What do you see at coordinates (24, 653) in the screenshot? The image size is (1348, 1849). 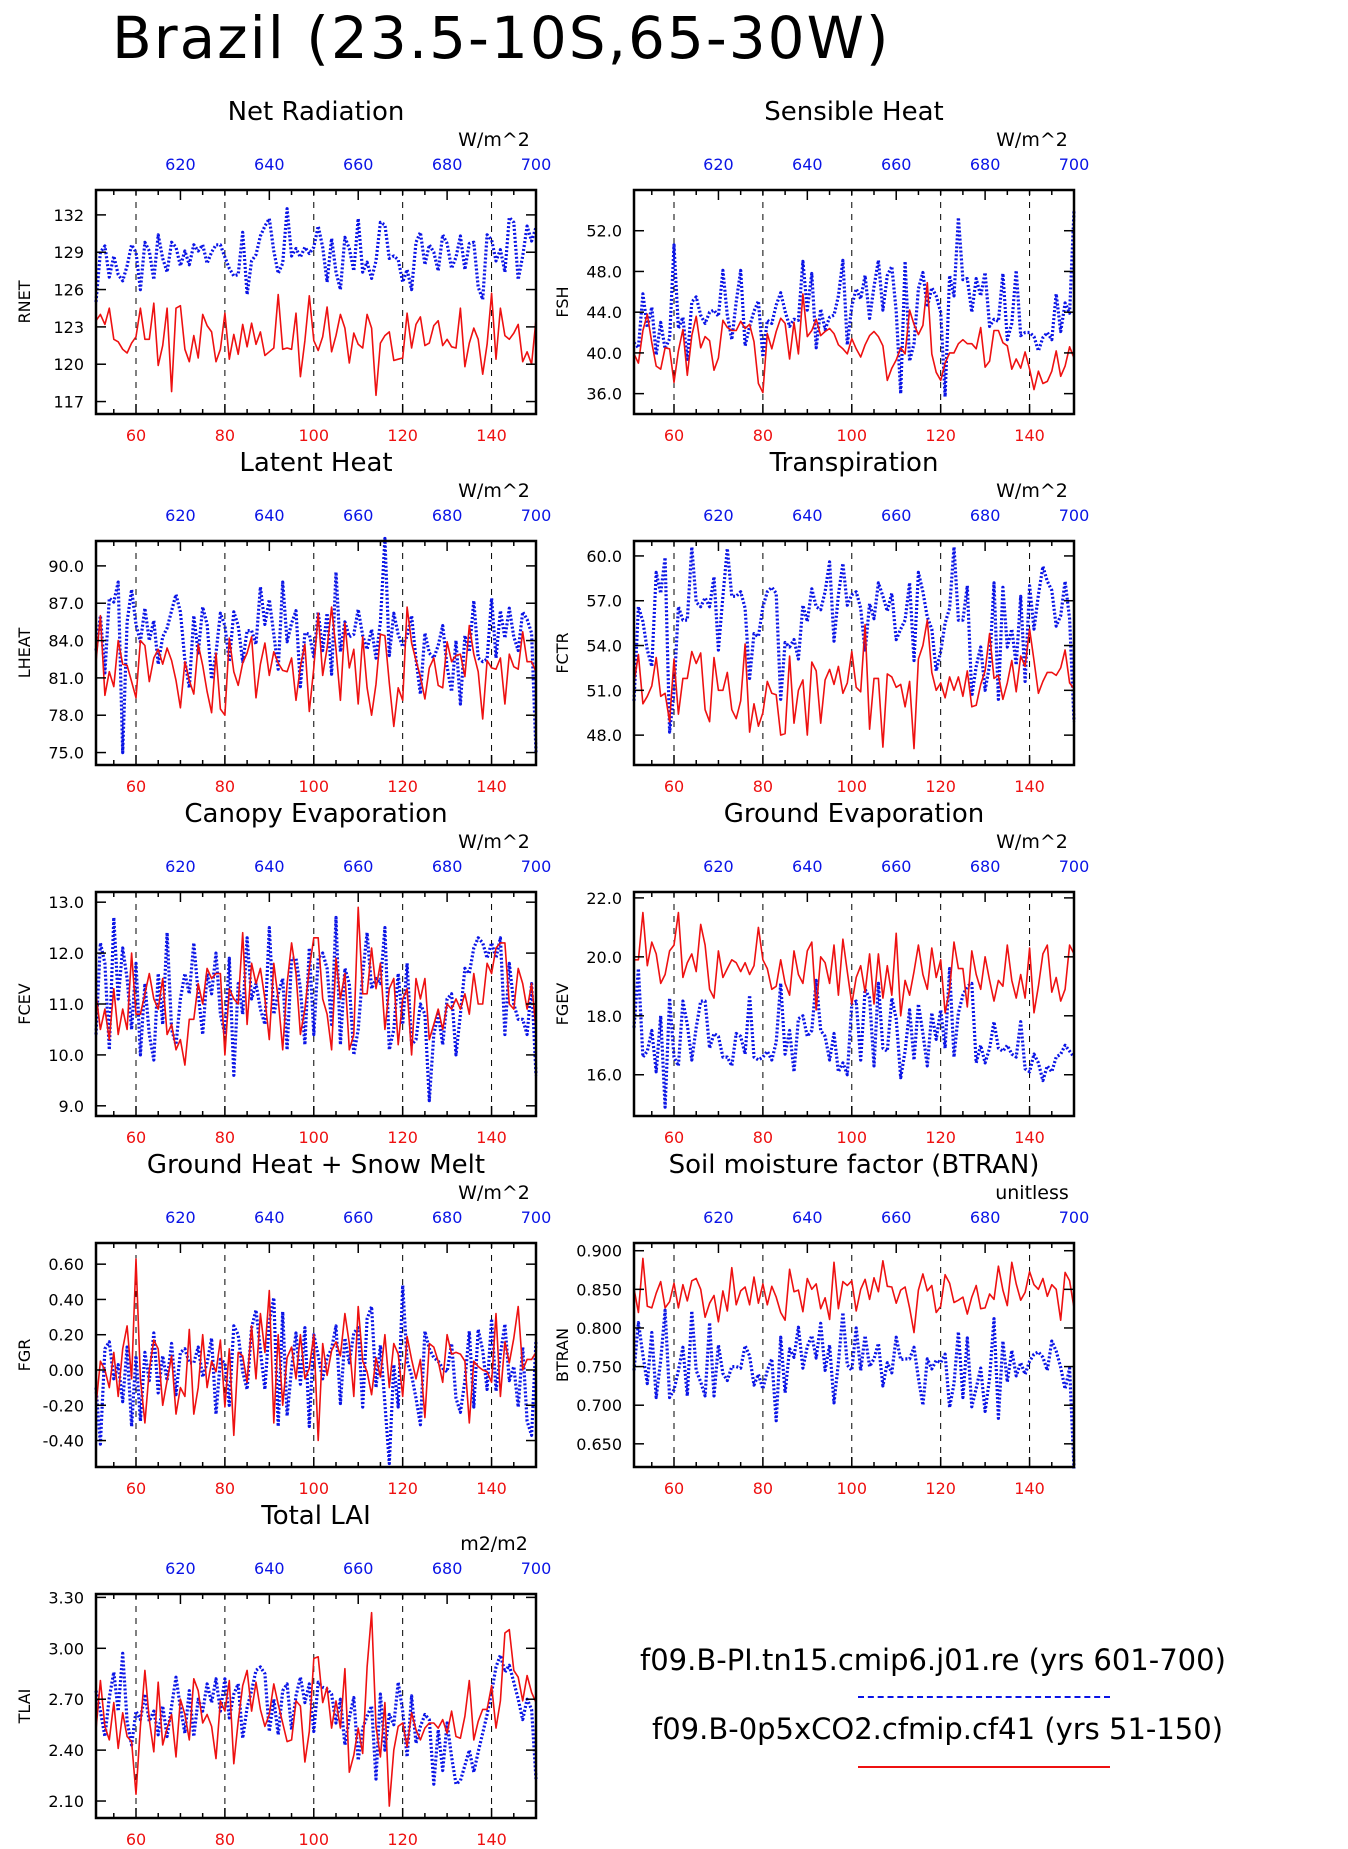 I see `y-axis-label: LHEAT` at bounding box center [24, 653].